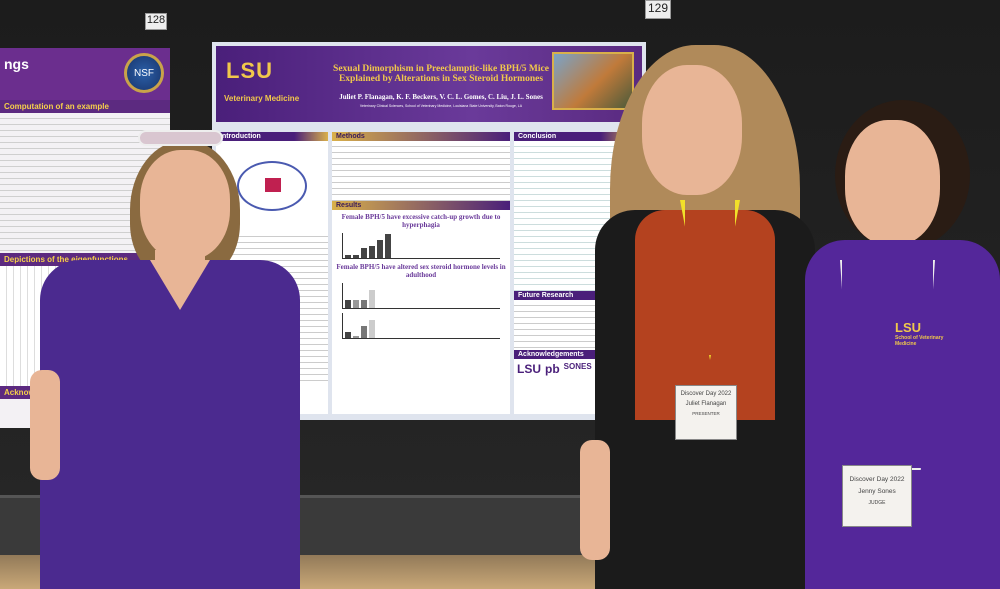  I want to click on vet-med-logo-text: Veterinary Medicine, so click(262, 98).